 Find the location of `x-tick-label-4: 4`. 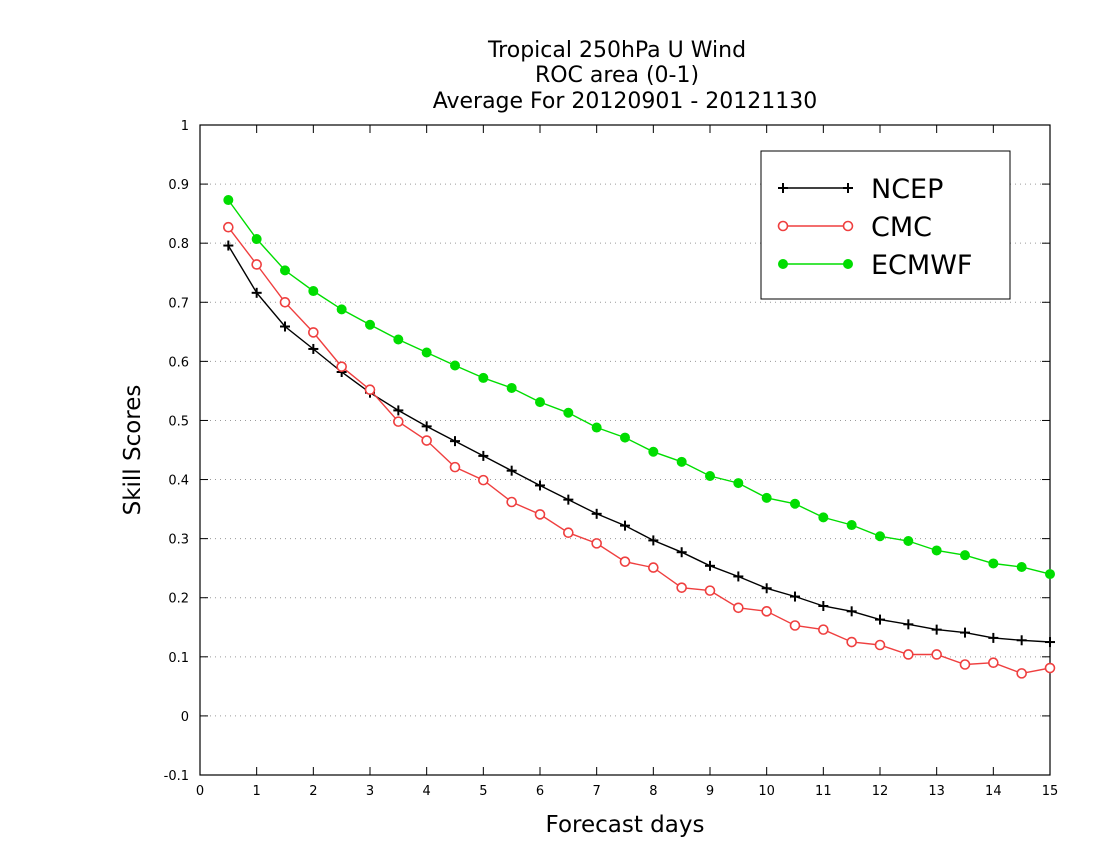

x-tick-label-4: 4 is located at coordinates (427, 791).